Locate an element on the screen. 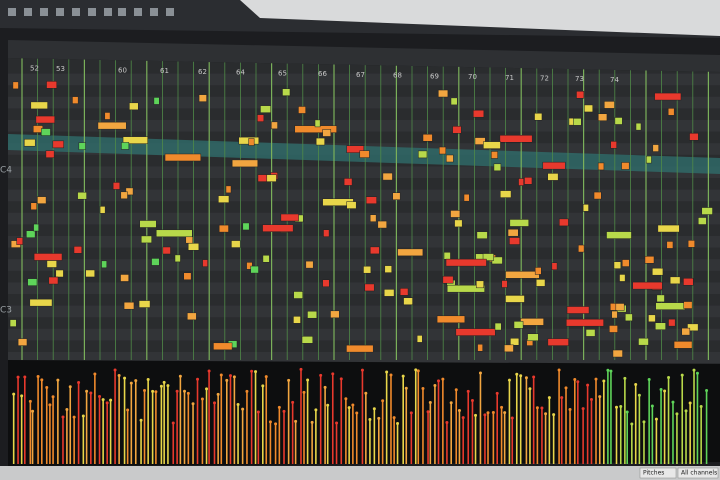 This screenshot has height=480, width=720. bar-number: 61 is located at coordinates (164, 71).